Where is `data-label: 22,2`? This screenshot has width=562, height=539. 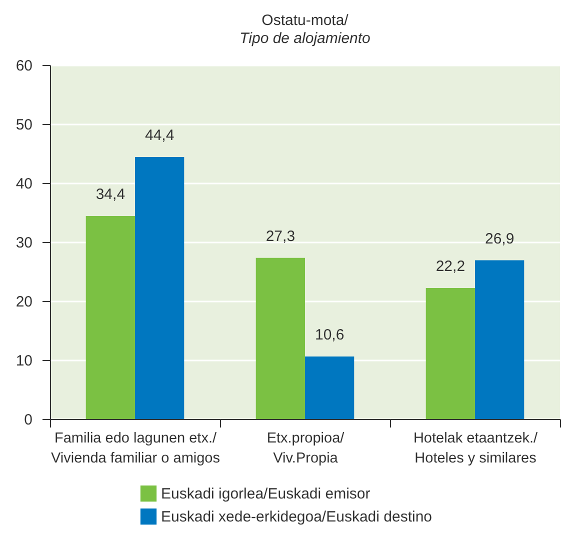 data-label: 22,2 is located at coordinates (451, 267).